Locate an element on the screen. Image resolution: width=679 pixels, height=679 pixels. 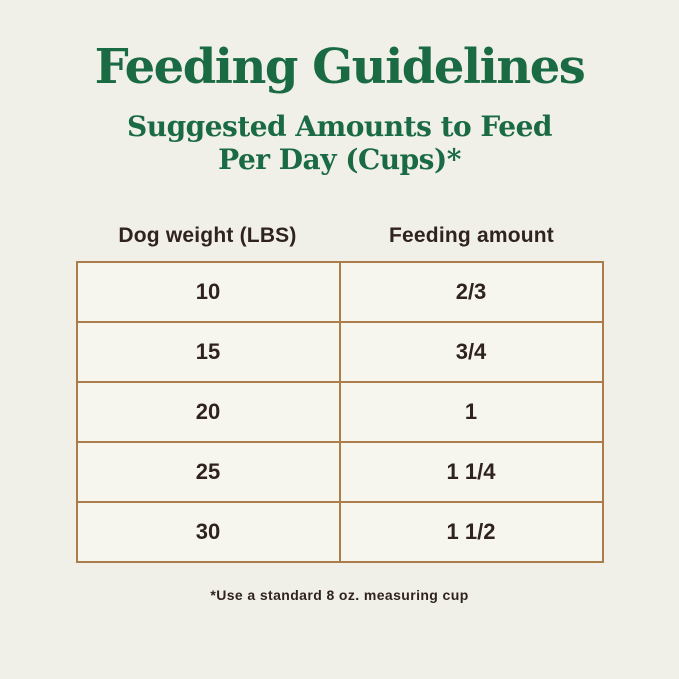
table-row: 15 3/4 is located at coordinates (339, 352).